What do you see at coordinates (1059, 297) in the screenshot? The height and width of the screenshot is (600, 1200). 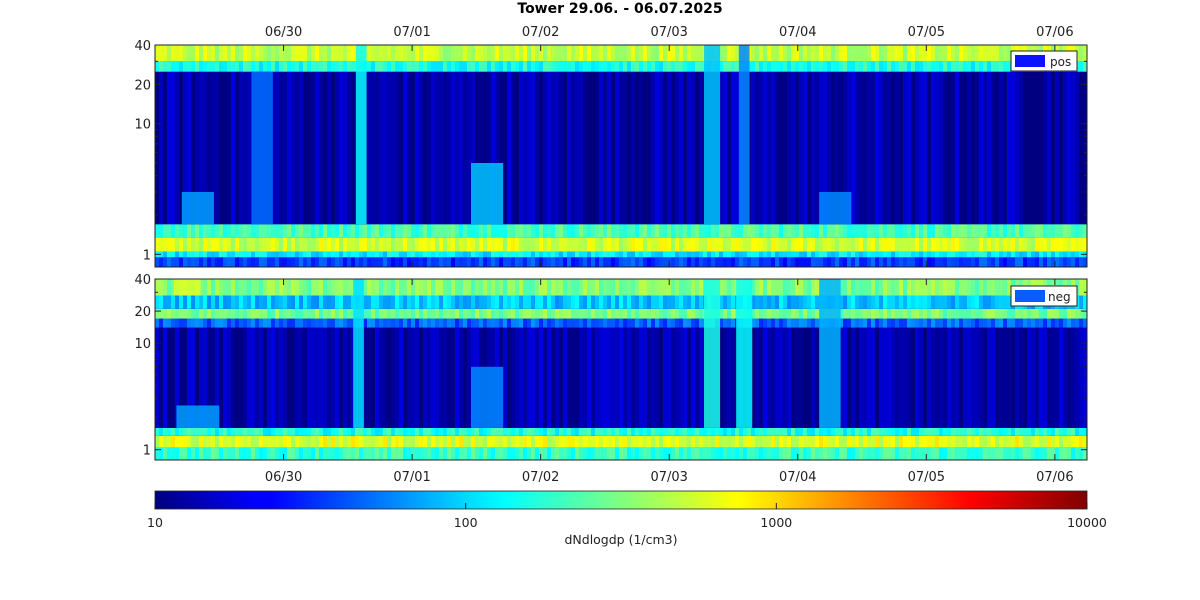 I see `legend-label-neg: neg` at bounding box center [1059, 297].